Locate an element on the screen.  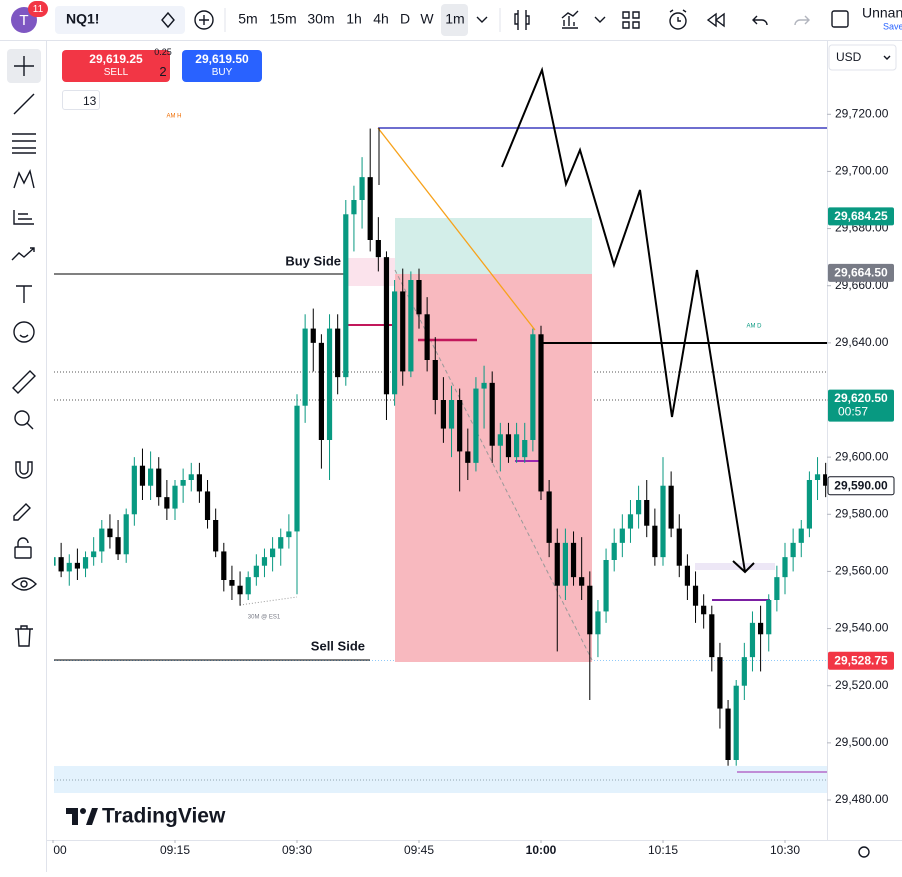
fib-tool is located at coordinates (24, 143).